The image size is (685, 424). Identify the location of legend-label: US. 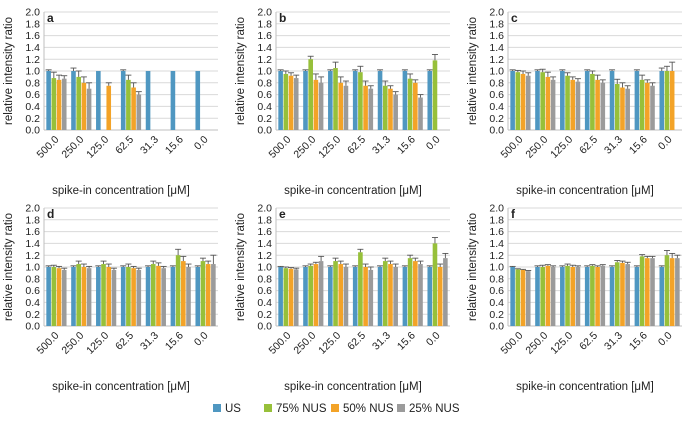
(233, 409).